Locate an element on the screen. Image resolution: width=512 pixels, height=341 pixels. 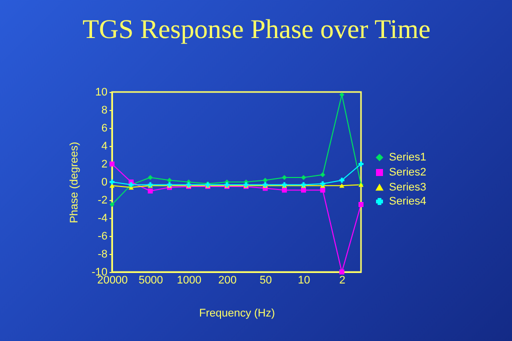
y-axis-title: Phase (degrees) is located at coordinates (74, 183).